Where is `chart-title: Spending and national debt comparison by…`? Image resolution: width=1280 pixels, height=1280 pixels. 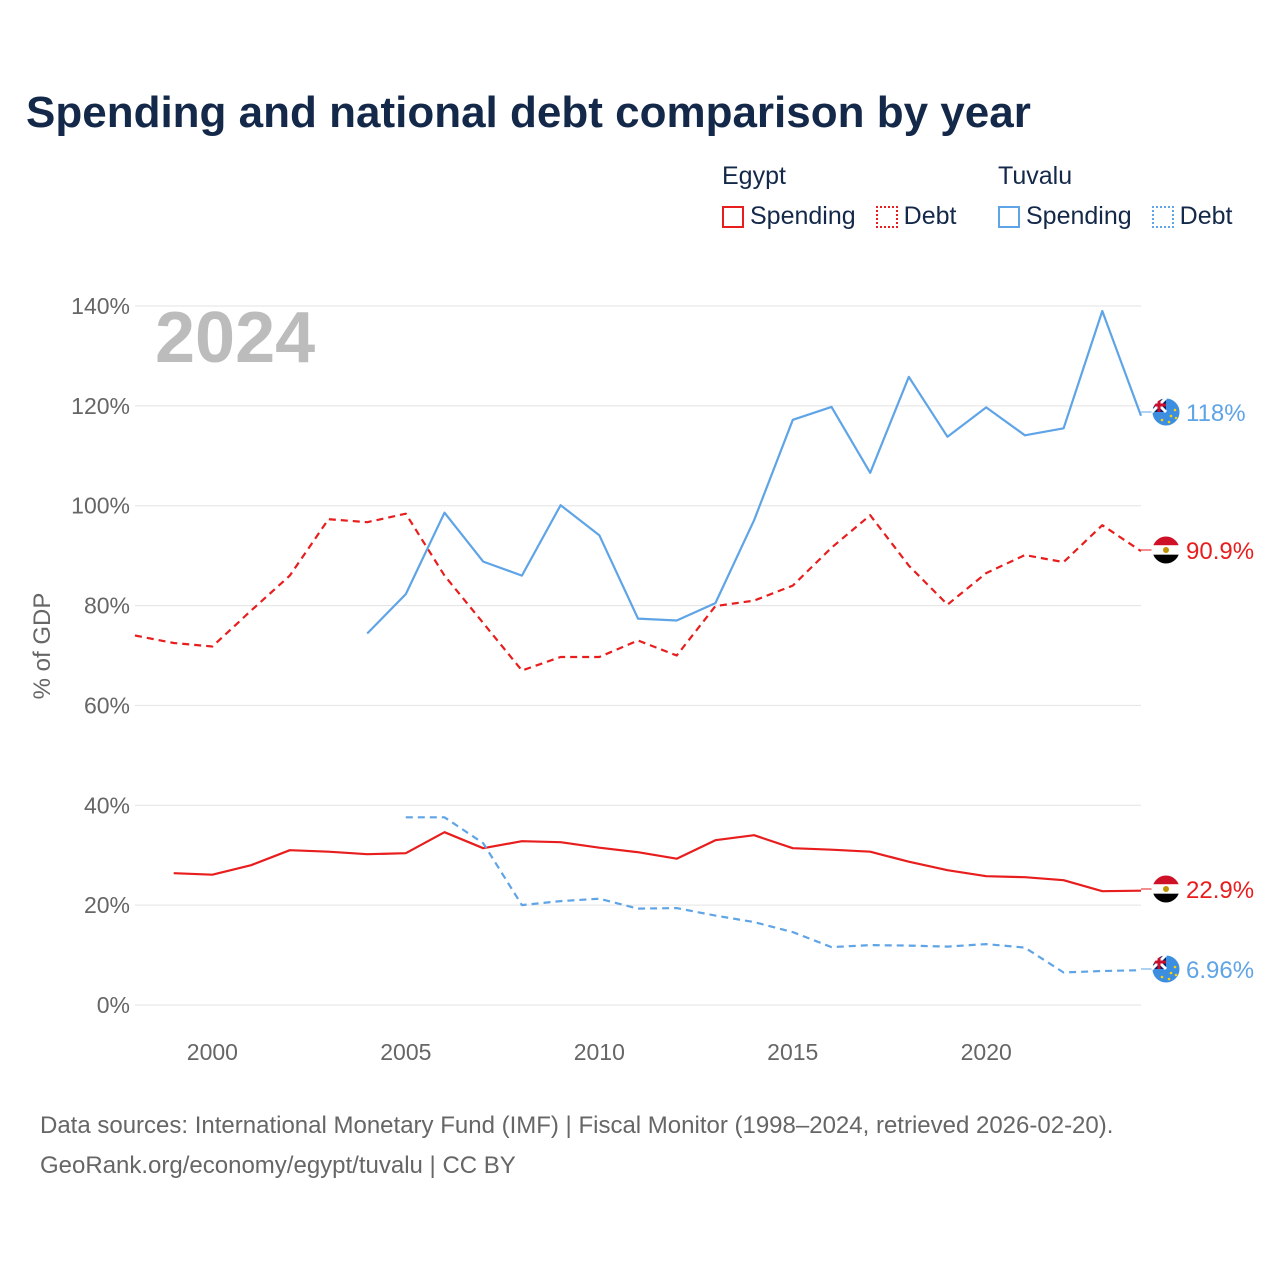 chart-title: Spending and national debt comparison by… is located at coordinates (528, 112).